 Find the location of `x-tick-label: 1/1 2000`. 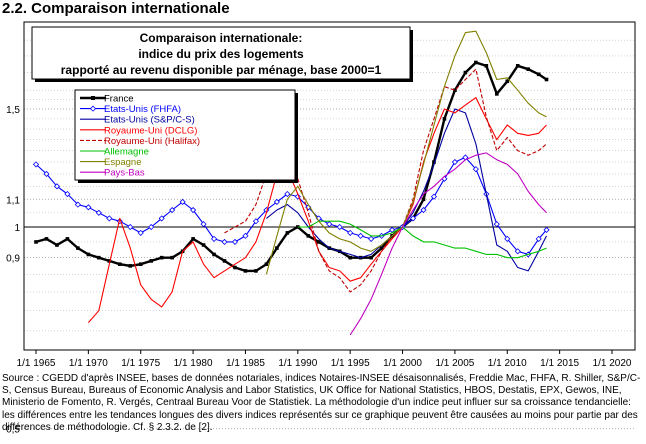

x-tick-label: 1/1 2000 is located at coordinates (402, 363).